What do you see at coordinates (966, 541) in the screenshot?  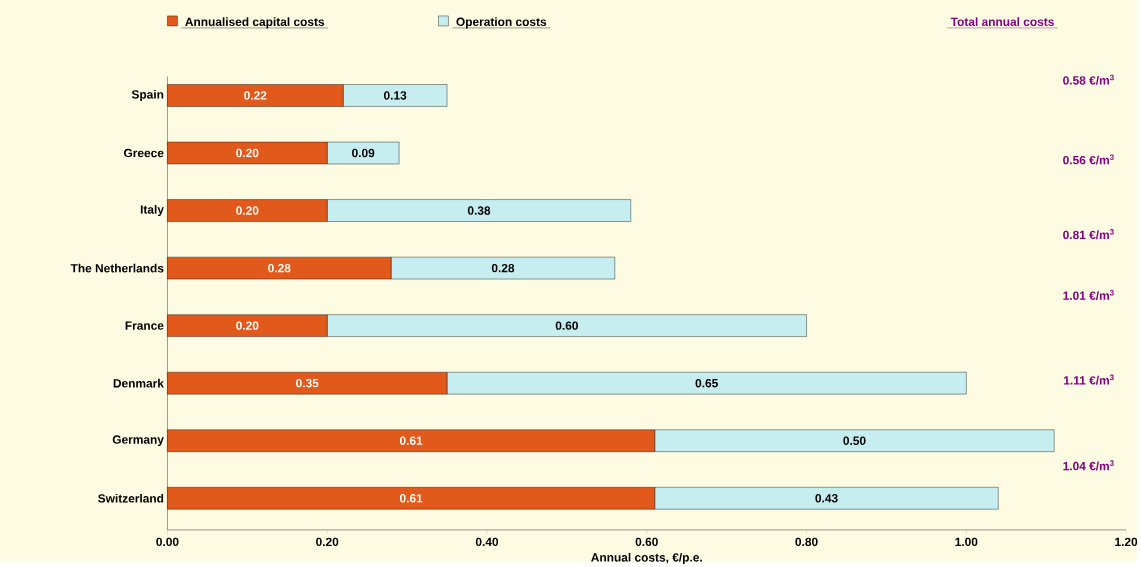 I see `x-tick-label: 1.00` at bounding box center [966, 541].